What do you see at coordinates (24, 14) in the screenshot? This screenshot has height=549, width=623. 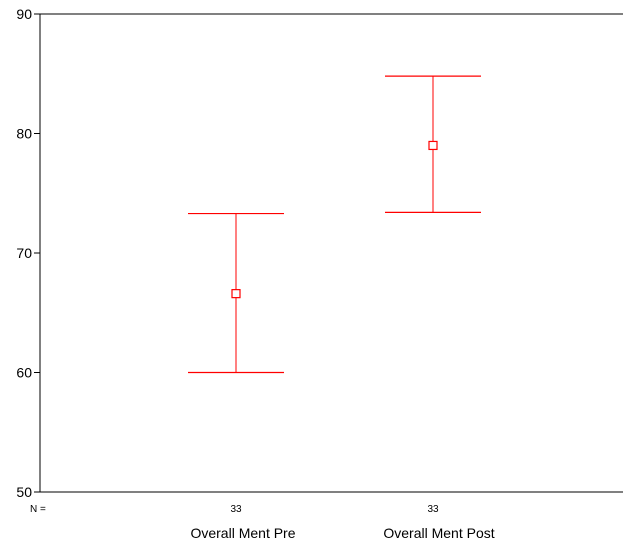 I see `y-tick-label: 90` at bounding box center [24, 14].